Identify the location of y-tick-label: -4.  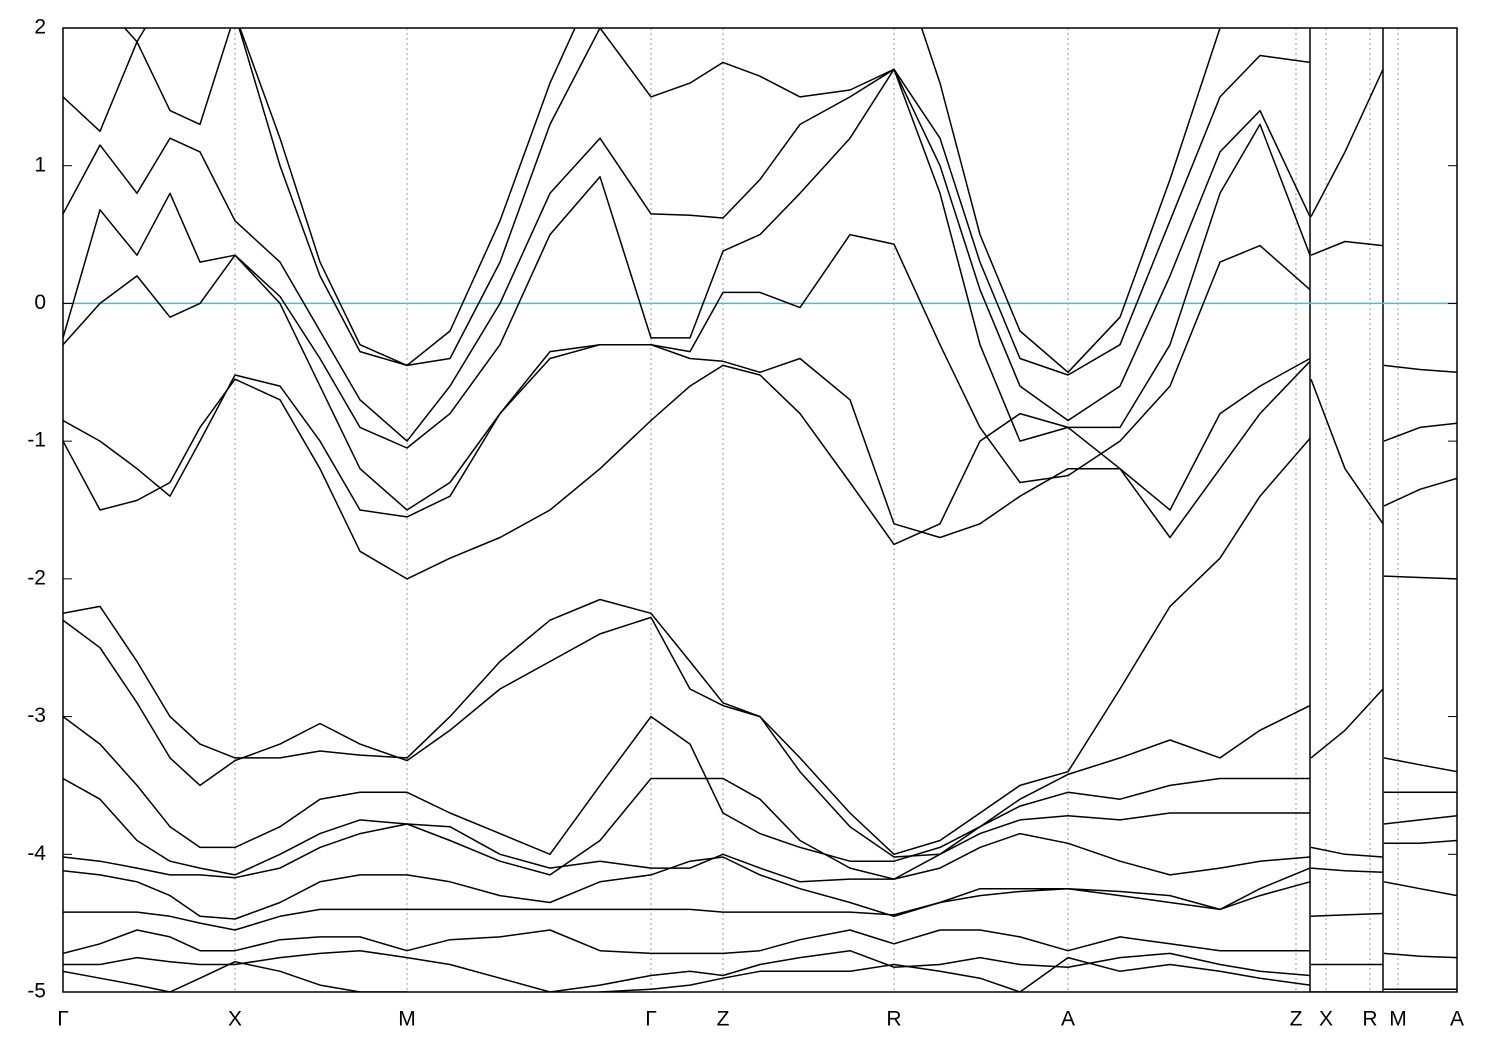
(36, 853).